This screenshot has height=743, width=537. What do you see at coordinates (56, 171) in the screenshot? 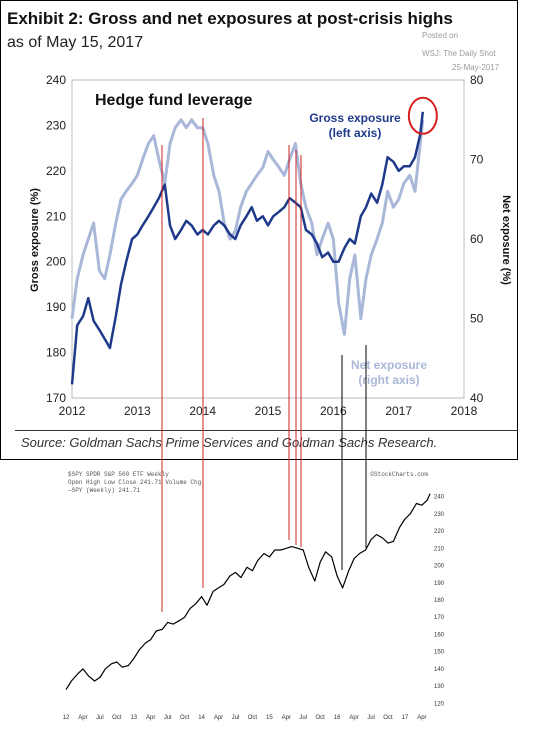
I see `left-y-tick-label: 220` at bounding box center [56, 171].